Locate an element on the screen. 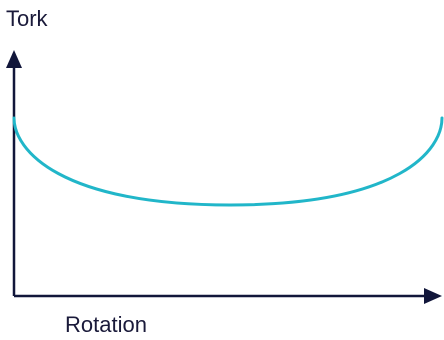 The image size is (444, 340). y-axis-arrow is located at coordinates (14, 59).